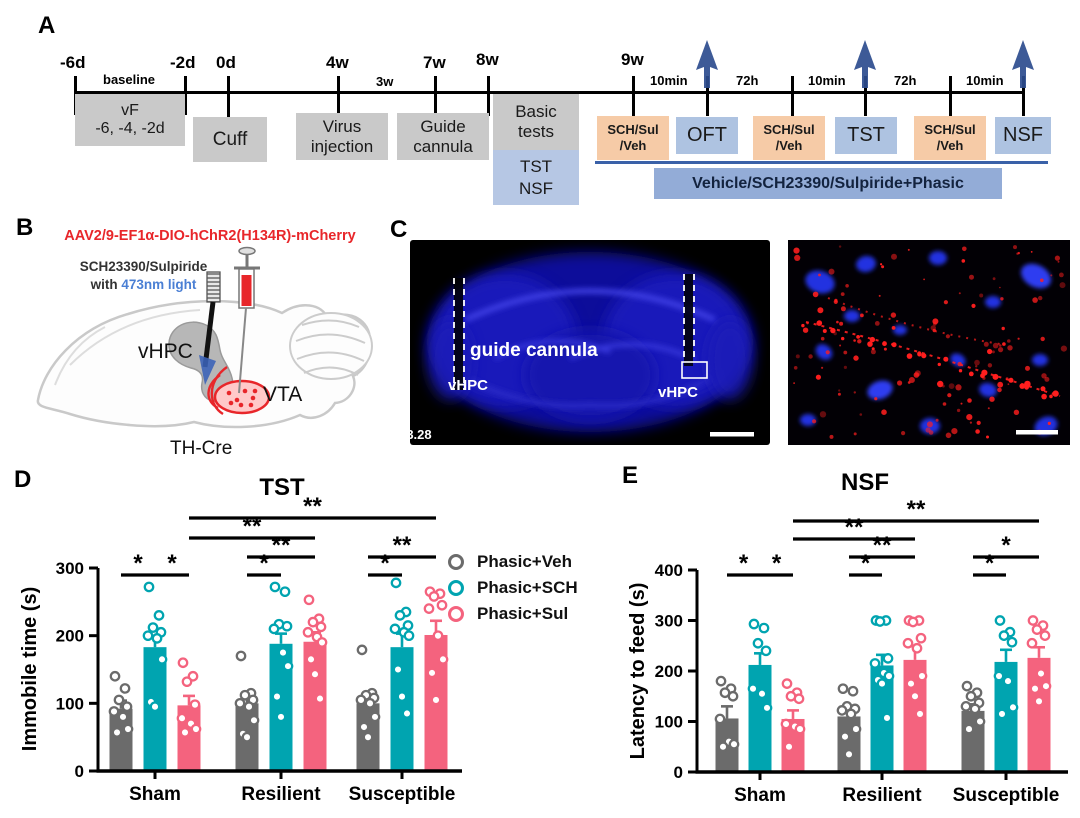 The width and height of the screenshot is (1080, 818). Describe the element at coordinates (827, 80) in the screenshot. I see `interval-label: 10min` at that location.